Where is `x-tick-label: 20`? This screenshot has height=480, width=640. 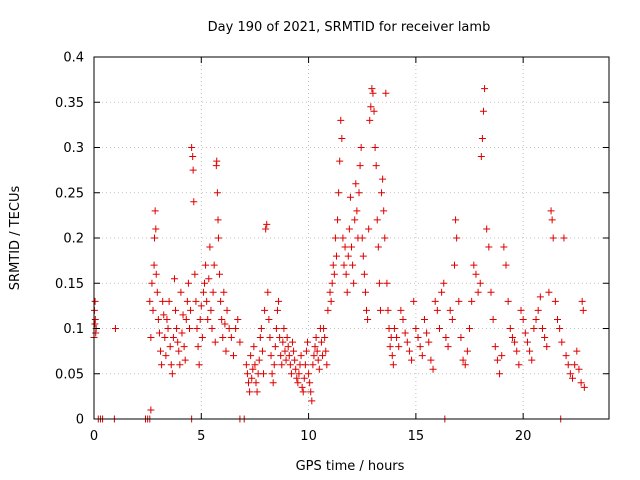 x-tick-label: 20 is located at coordinates (523, 436).